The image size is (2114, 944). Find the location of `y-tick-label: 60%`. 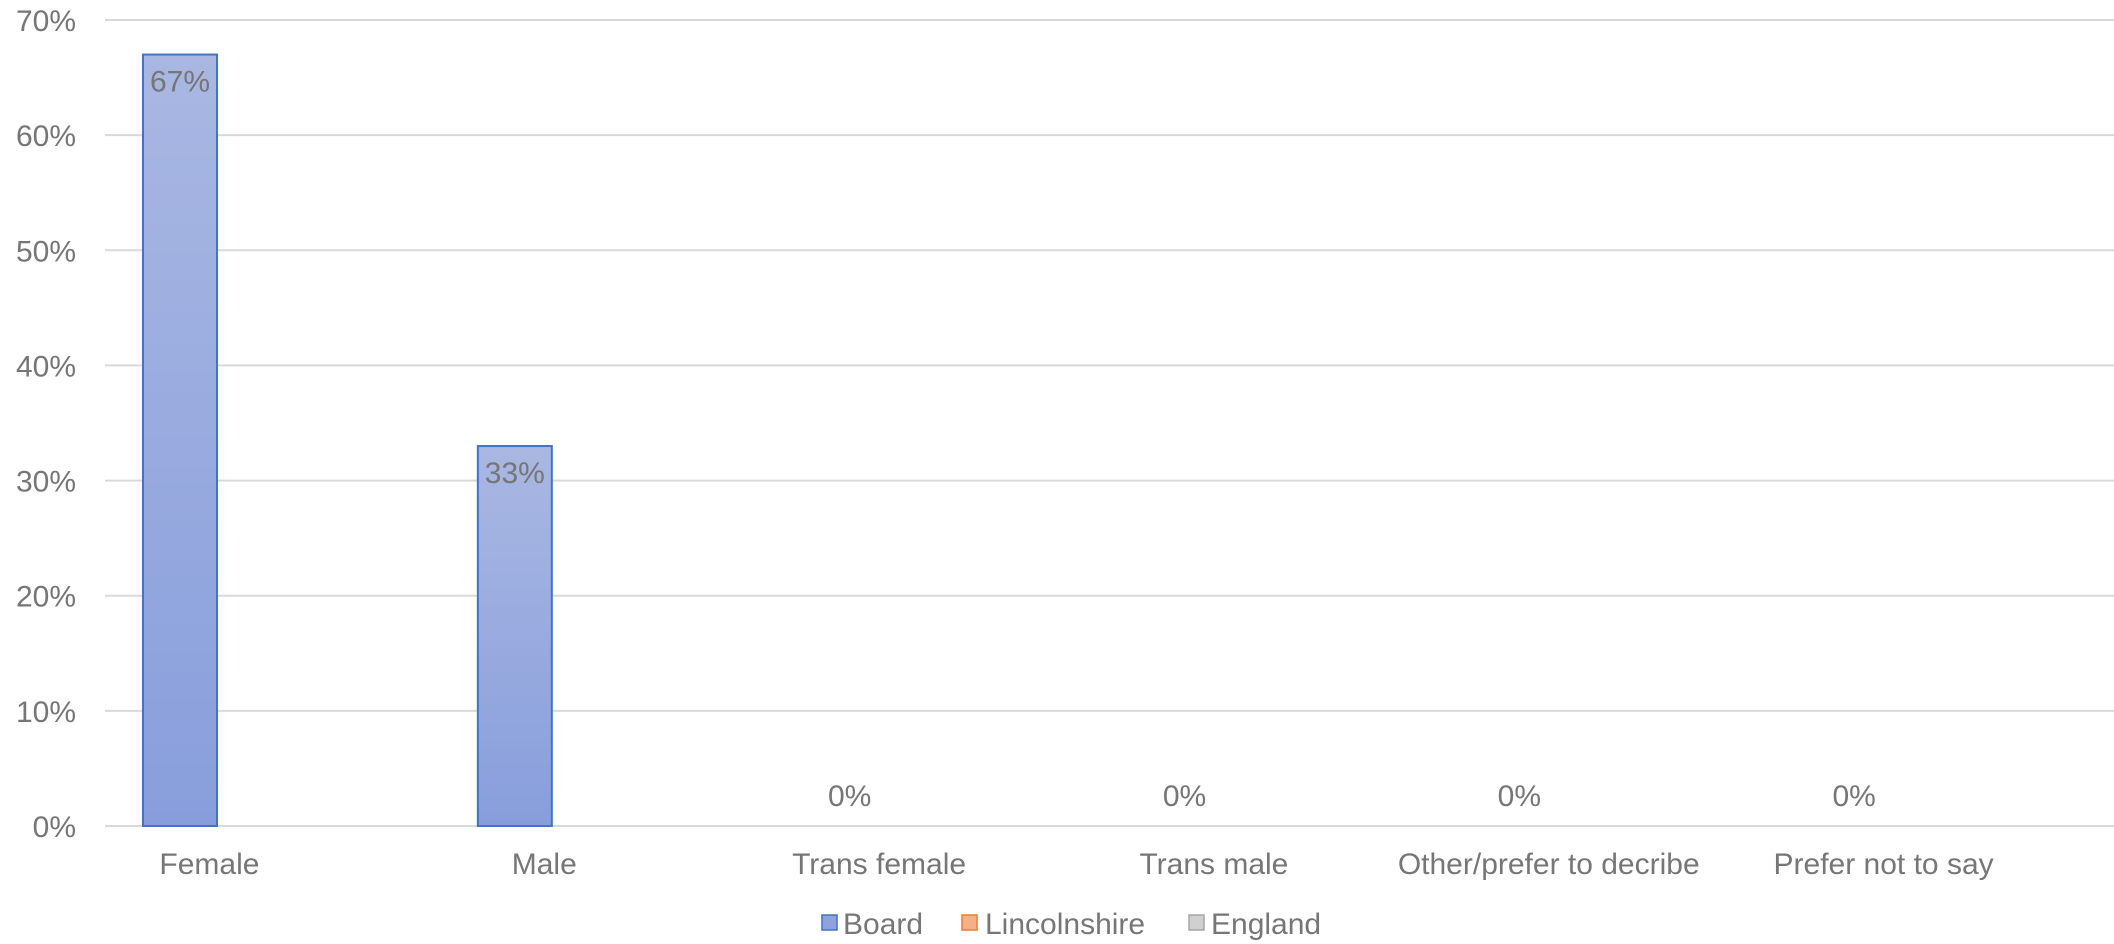

y-tick-label: 60% is located at coordinates (46, 136).